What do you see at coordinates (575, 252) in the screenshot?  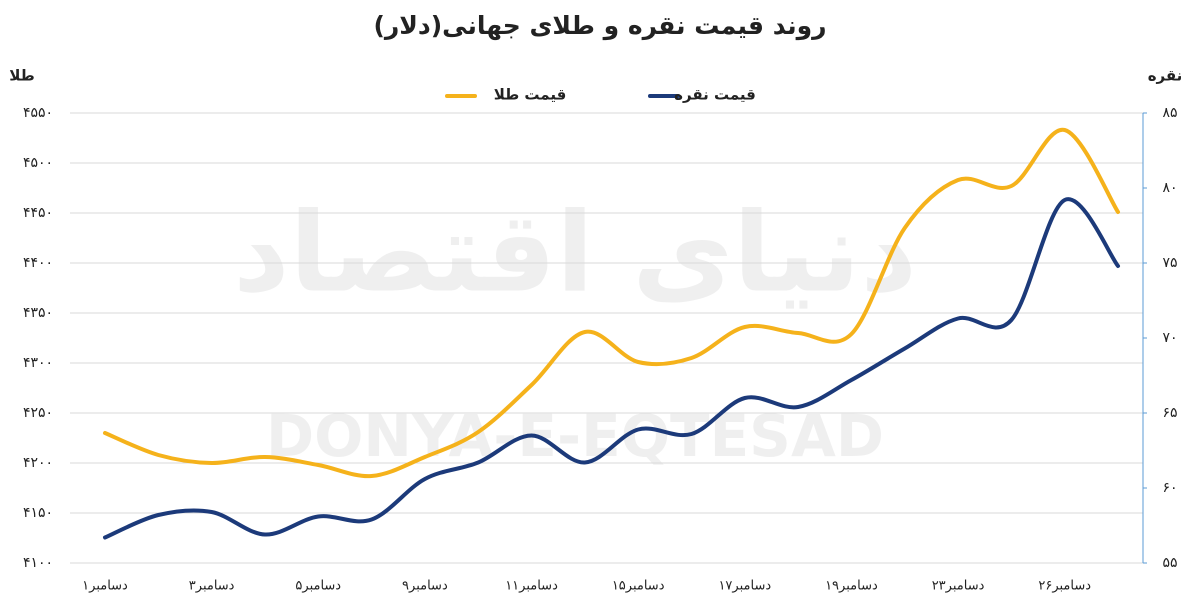 I see `watermark-logo: دنیای اقتصاد` at bounding box center [575, 252].